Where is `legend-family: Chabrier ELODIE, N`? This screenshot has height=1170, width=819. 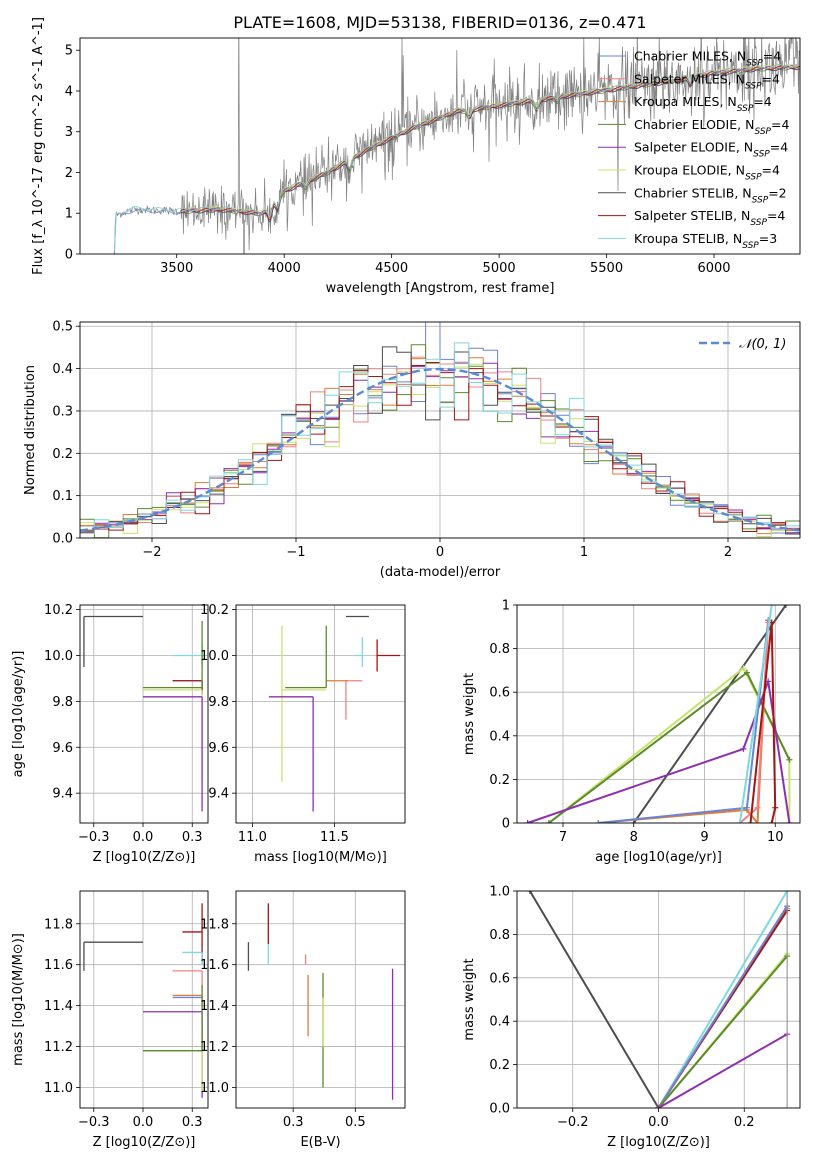 legend-family: Chabrier ELODIE, N is located at coordinates (694, 124).